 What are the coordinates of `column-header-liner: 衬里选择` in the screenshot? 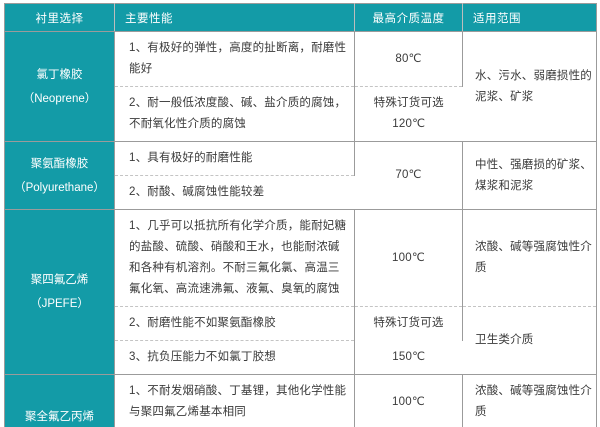 It's located at (59, 17).